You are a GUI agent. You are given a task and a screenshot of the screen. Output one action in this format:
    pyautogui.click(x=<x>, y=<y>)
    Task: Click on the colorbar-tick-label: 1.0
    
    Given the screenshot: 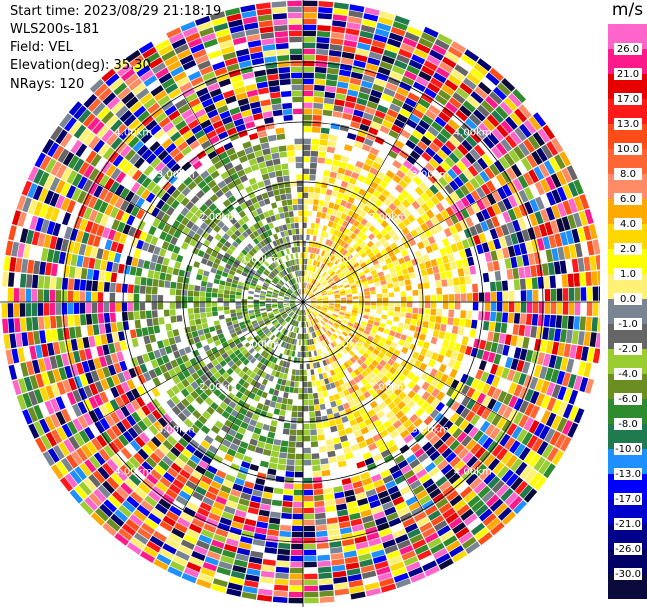 What is the action you would take?
    pyautogui.click(x=628, y=274)
    